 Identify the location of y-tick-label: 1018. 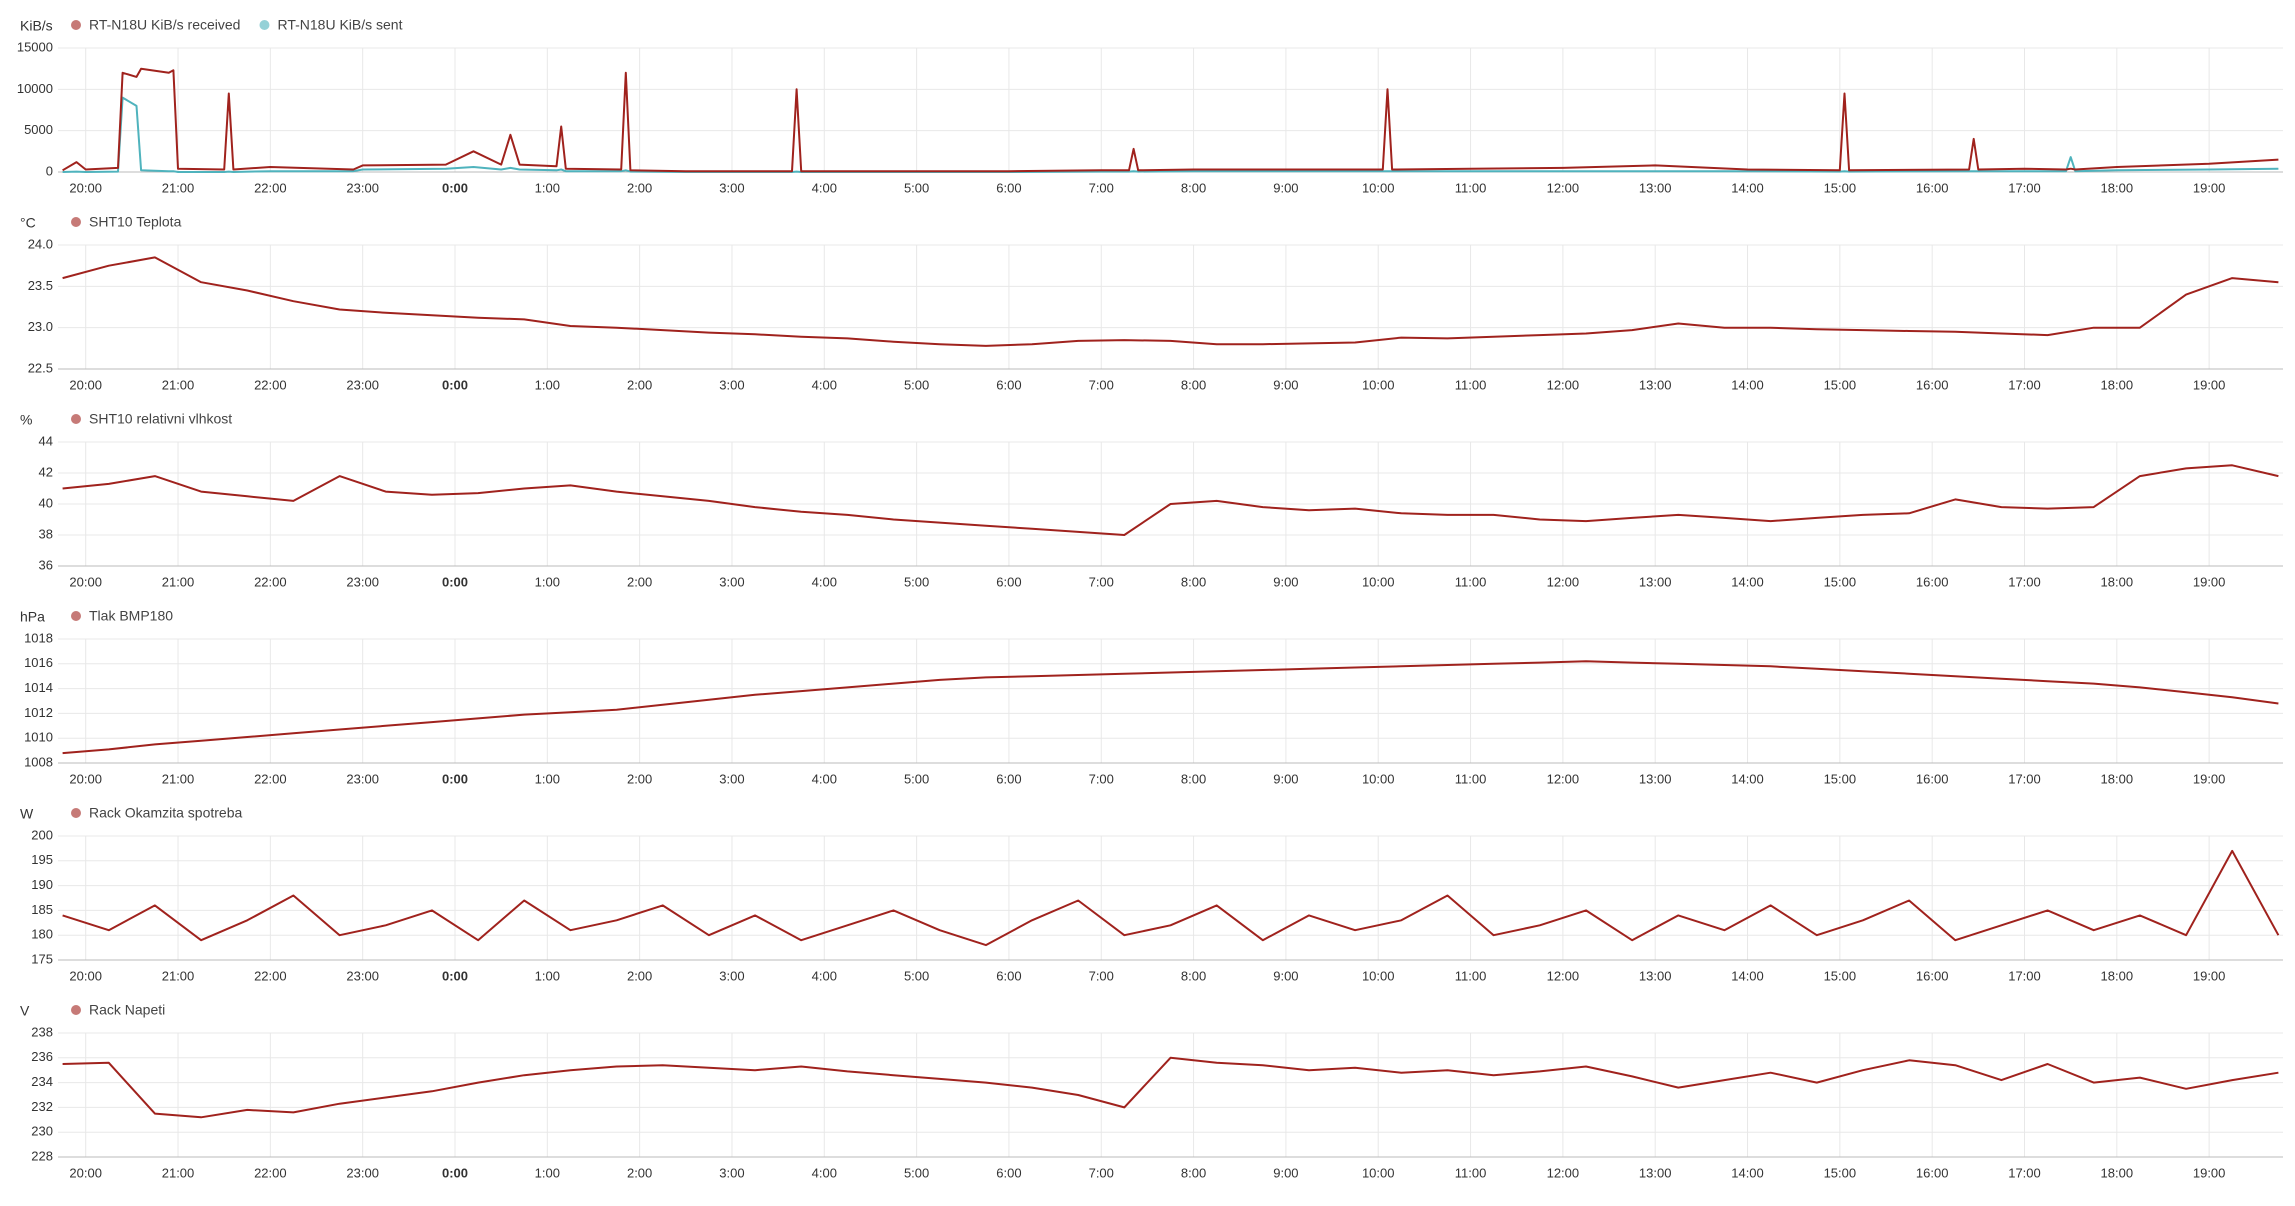
(38, 637).